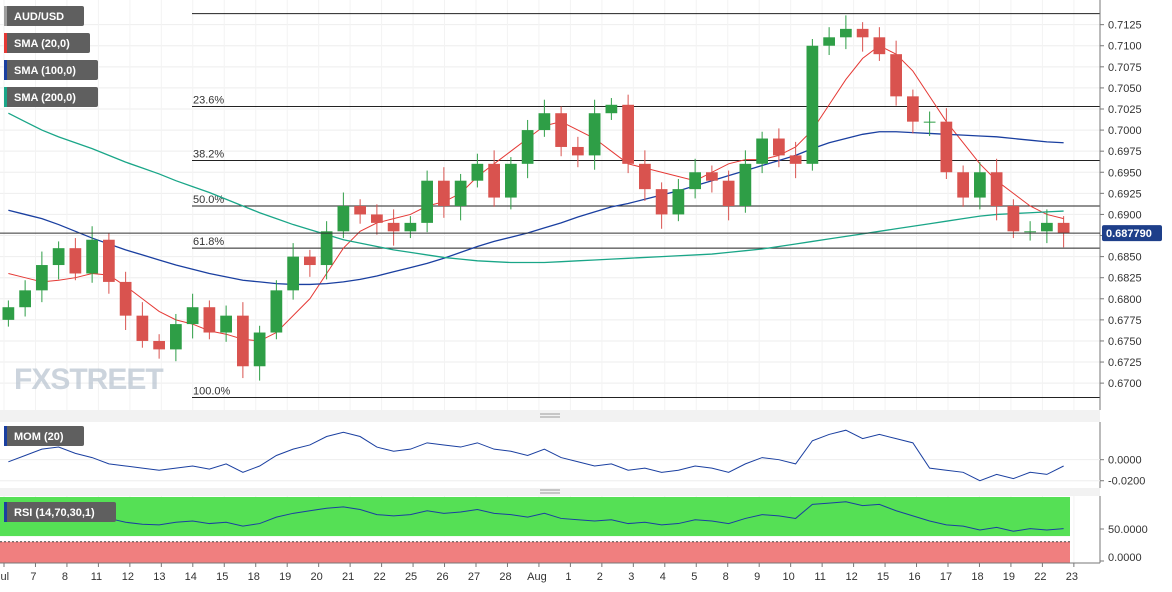  Describe the element at coordinates (694, 577) in the screenshot. I see `x-tick-label: 5` at that location.